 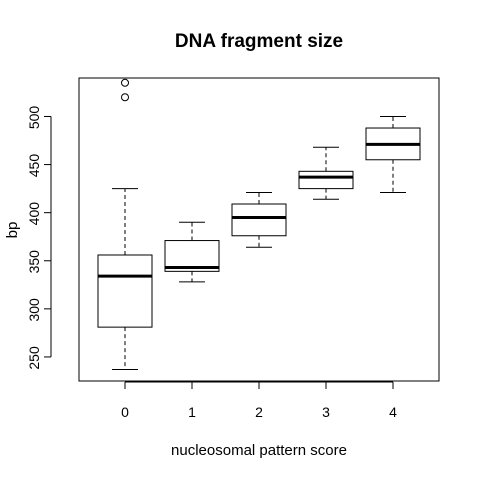 What do you see at coordinates (34, 310) in the screenshot?
I see `y-tick-label: 300` at bounding box center [34, 310].